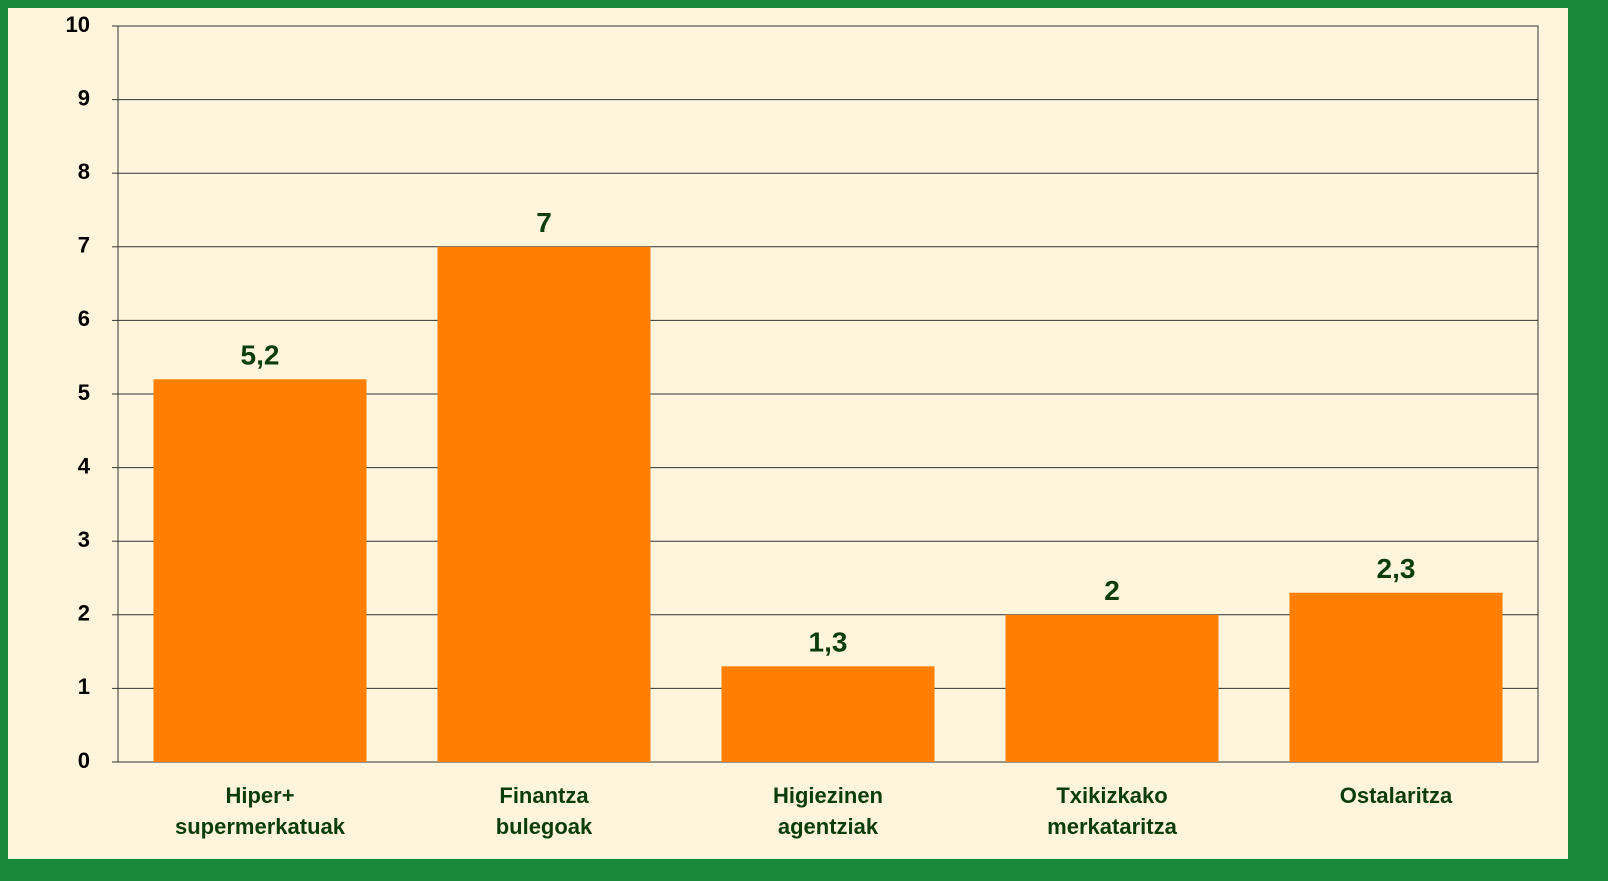 This screenshot has width=1608, height=881. I want to click on y-tick-label: 7, so click(84, 245).